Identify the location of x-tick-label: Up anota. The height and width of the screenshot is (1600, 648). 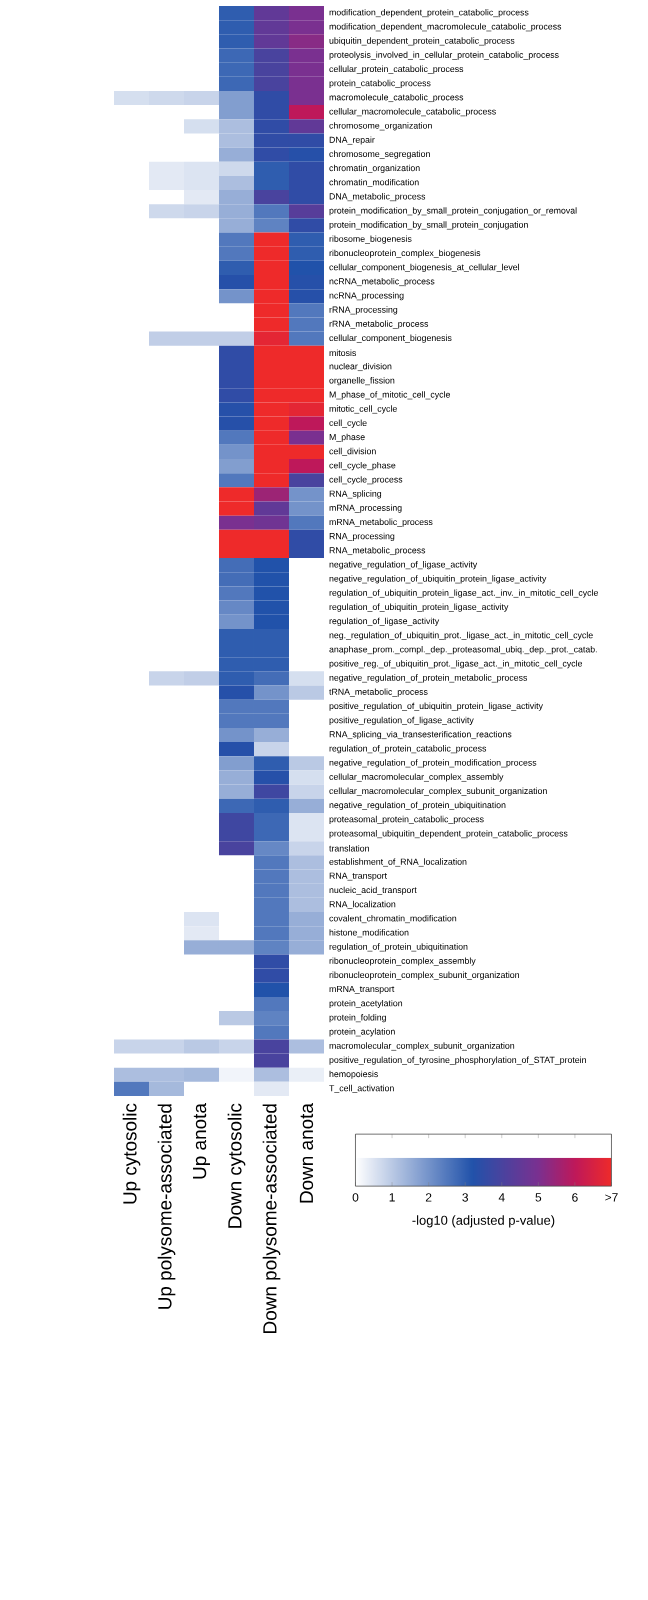
(201, 1141).